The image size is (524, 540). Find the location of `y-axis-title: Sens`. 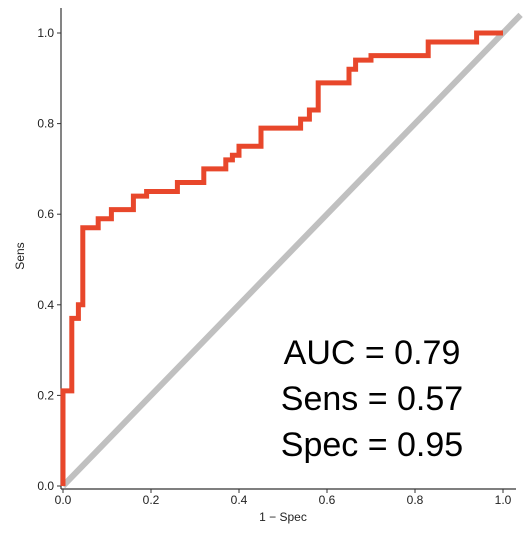

y-axis-title: Sens is located at coordinates (20, 255).